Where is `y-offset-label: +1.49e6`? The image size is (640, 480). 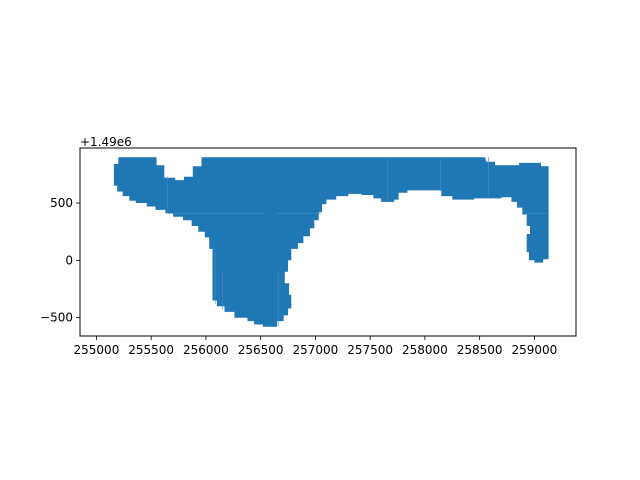
y-offset-label: +1.49e6 is located at coordinates (106, 142).